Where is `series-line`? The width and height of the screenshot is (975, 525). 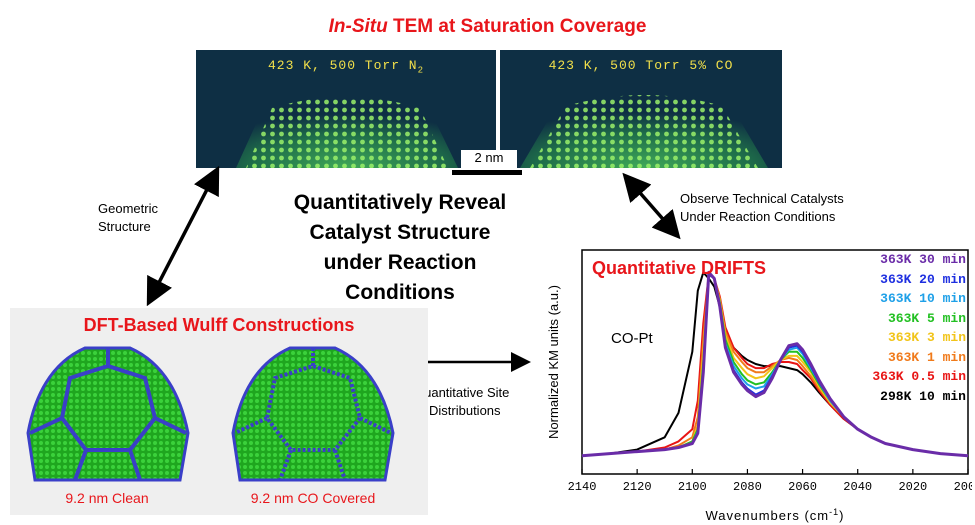
series-line is located at coordinates (775, 364).